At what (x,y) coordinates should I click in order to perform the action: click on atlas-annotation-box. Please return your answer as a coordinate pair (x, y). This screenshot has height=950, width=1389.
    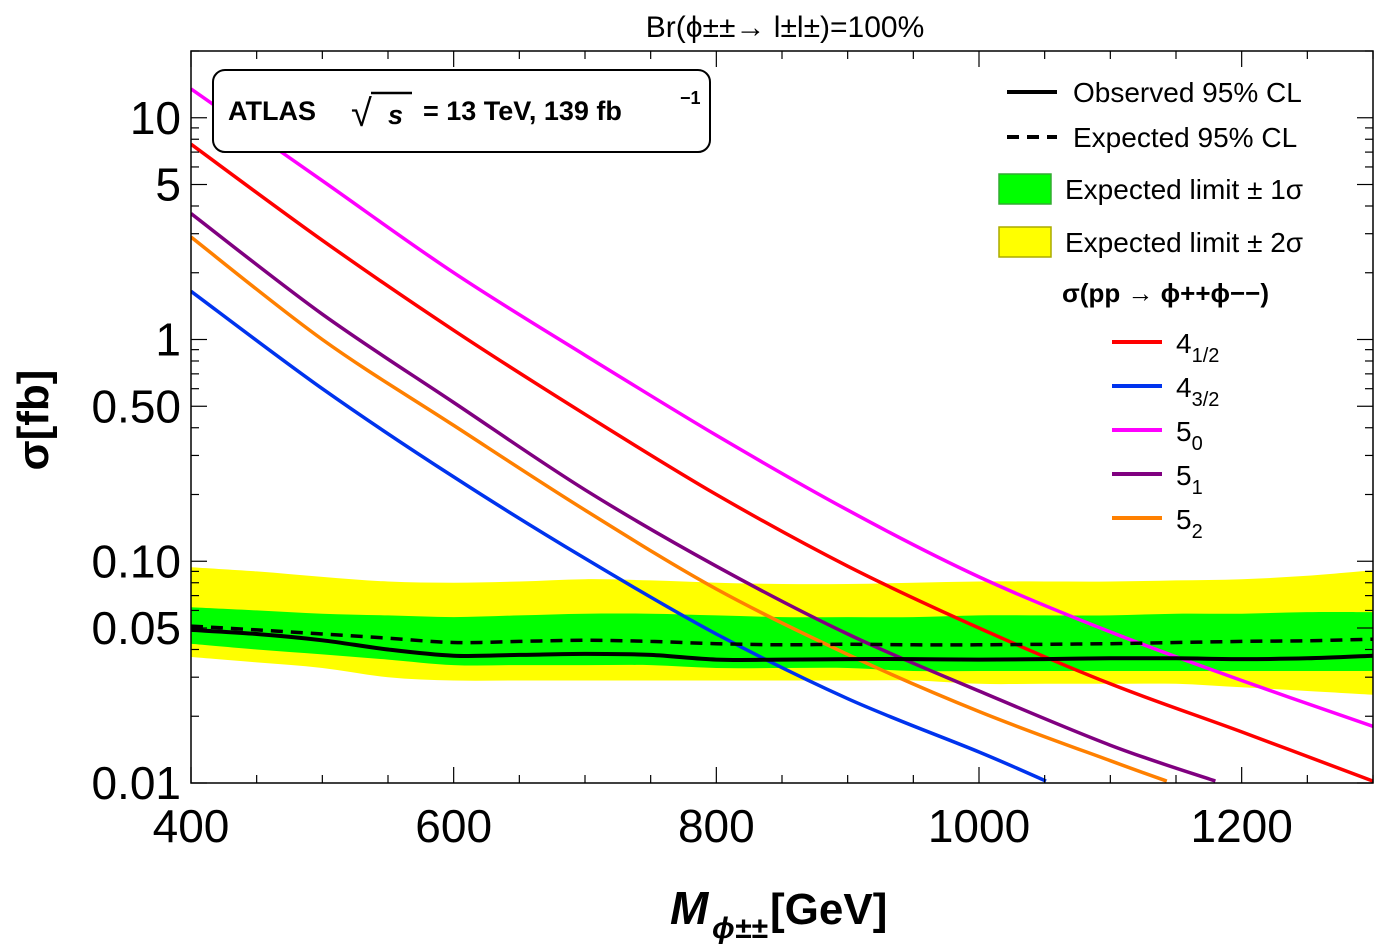
    Looking at the image, I should click on (461, 111).